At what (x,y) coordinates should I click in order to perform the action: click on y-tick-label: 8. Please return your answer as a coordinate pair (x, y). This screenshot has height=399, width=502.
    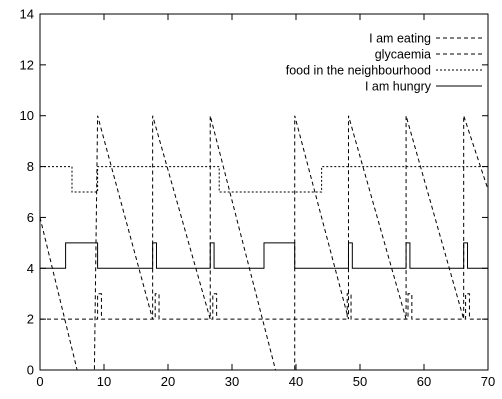
    Looking at the image, I should click on (30, 166).